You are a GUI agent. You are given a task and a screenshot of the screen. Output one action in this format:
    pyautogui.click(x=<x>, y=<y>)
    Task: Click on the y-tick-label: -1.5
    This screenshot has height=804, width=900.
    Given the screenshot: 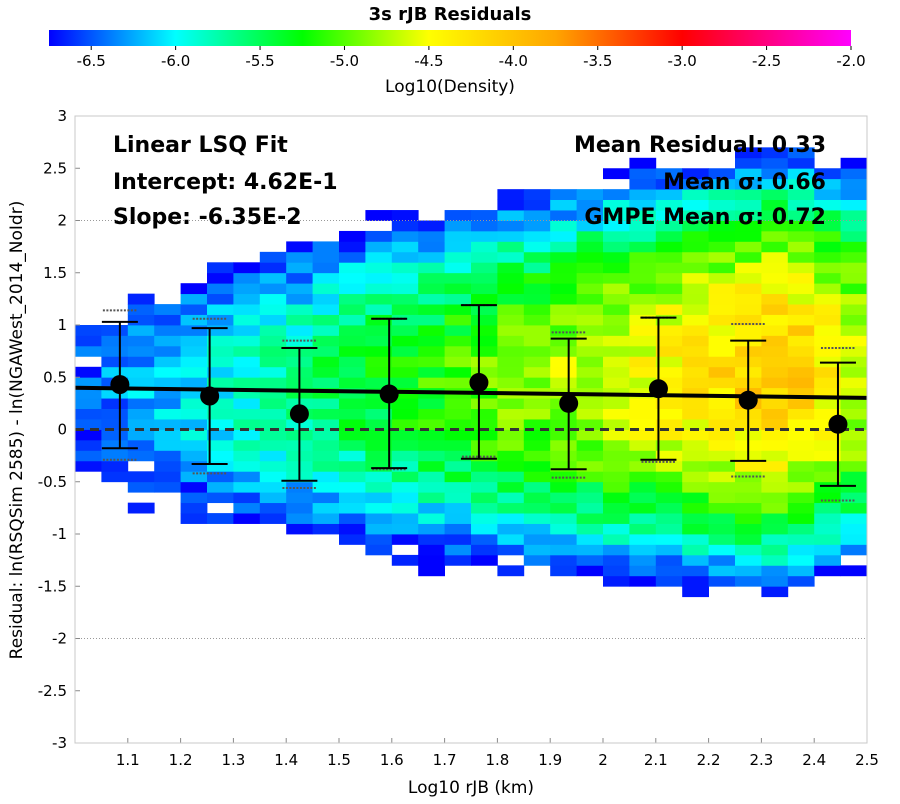 What is the action you would take?
    pyautogui.click(x=52, y=586)
    